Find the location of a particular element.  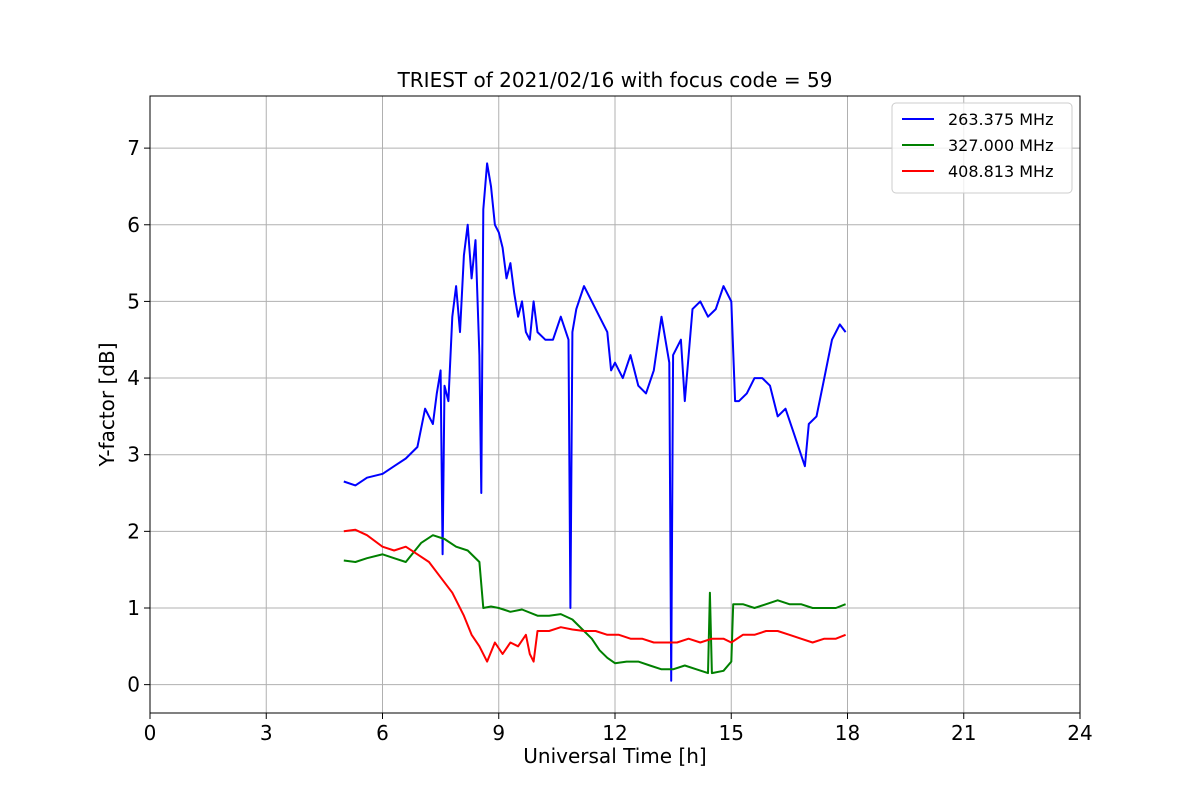

y-tick-label: 6 is located at coordinates (133, 225).